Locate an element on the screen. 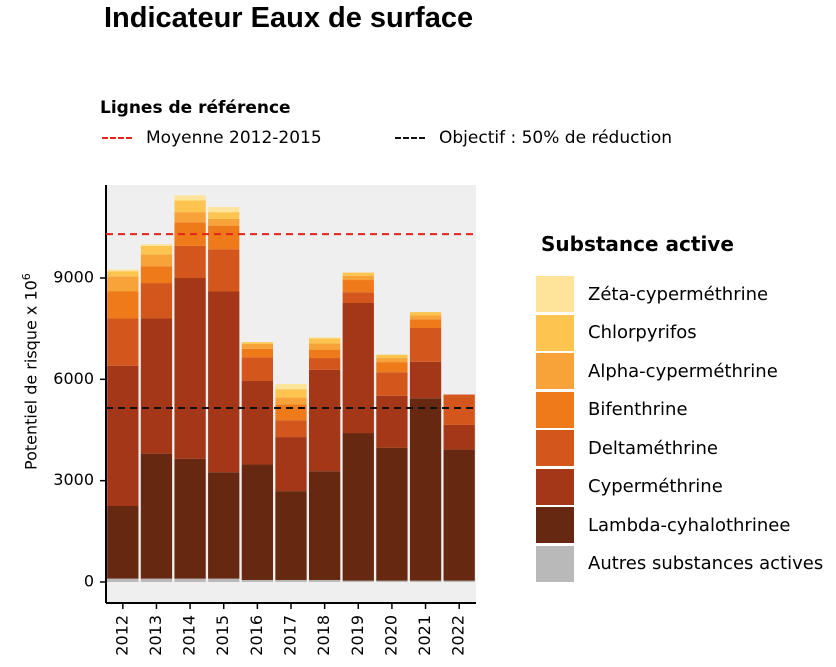  x-tick-label-2018: 2018 is located at coordinates (323, 635).